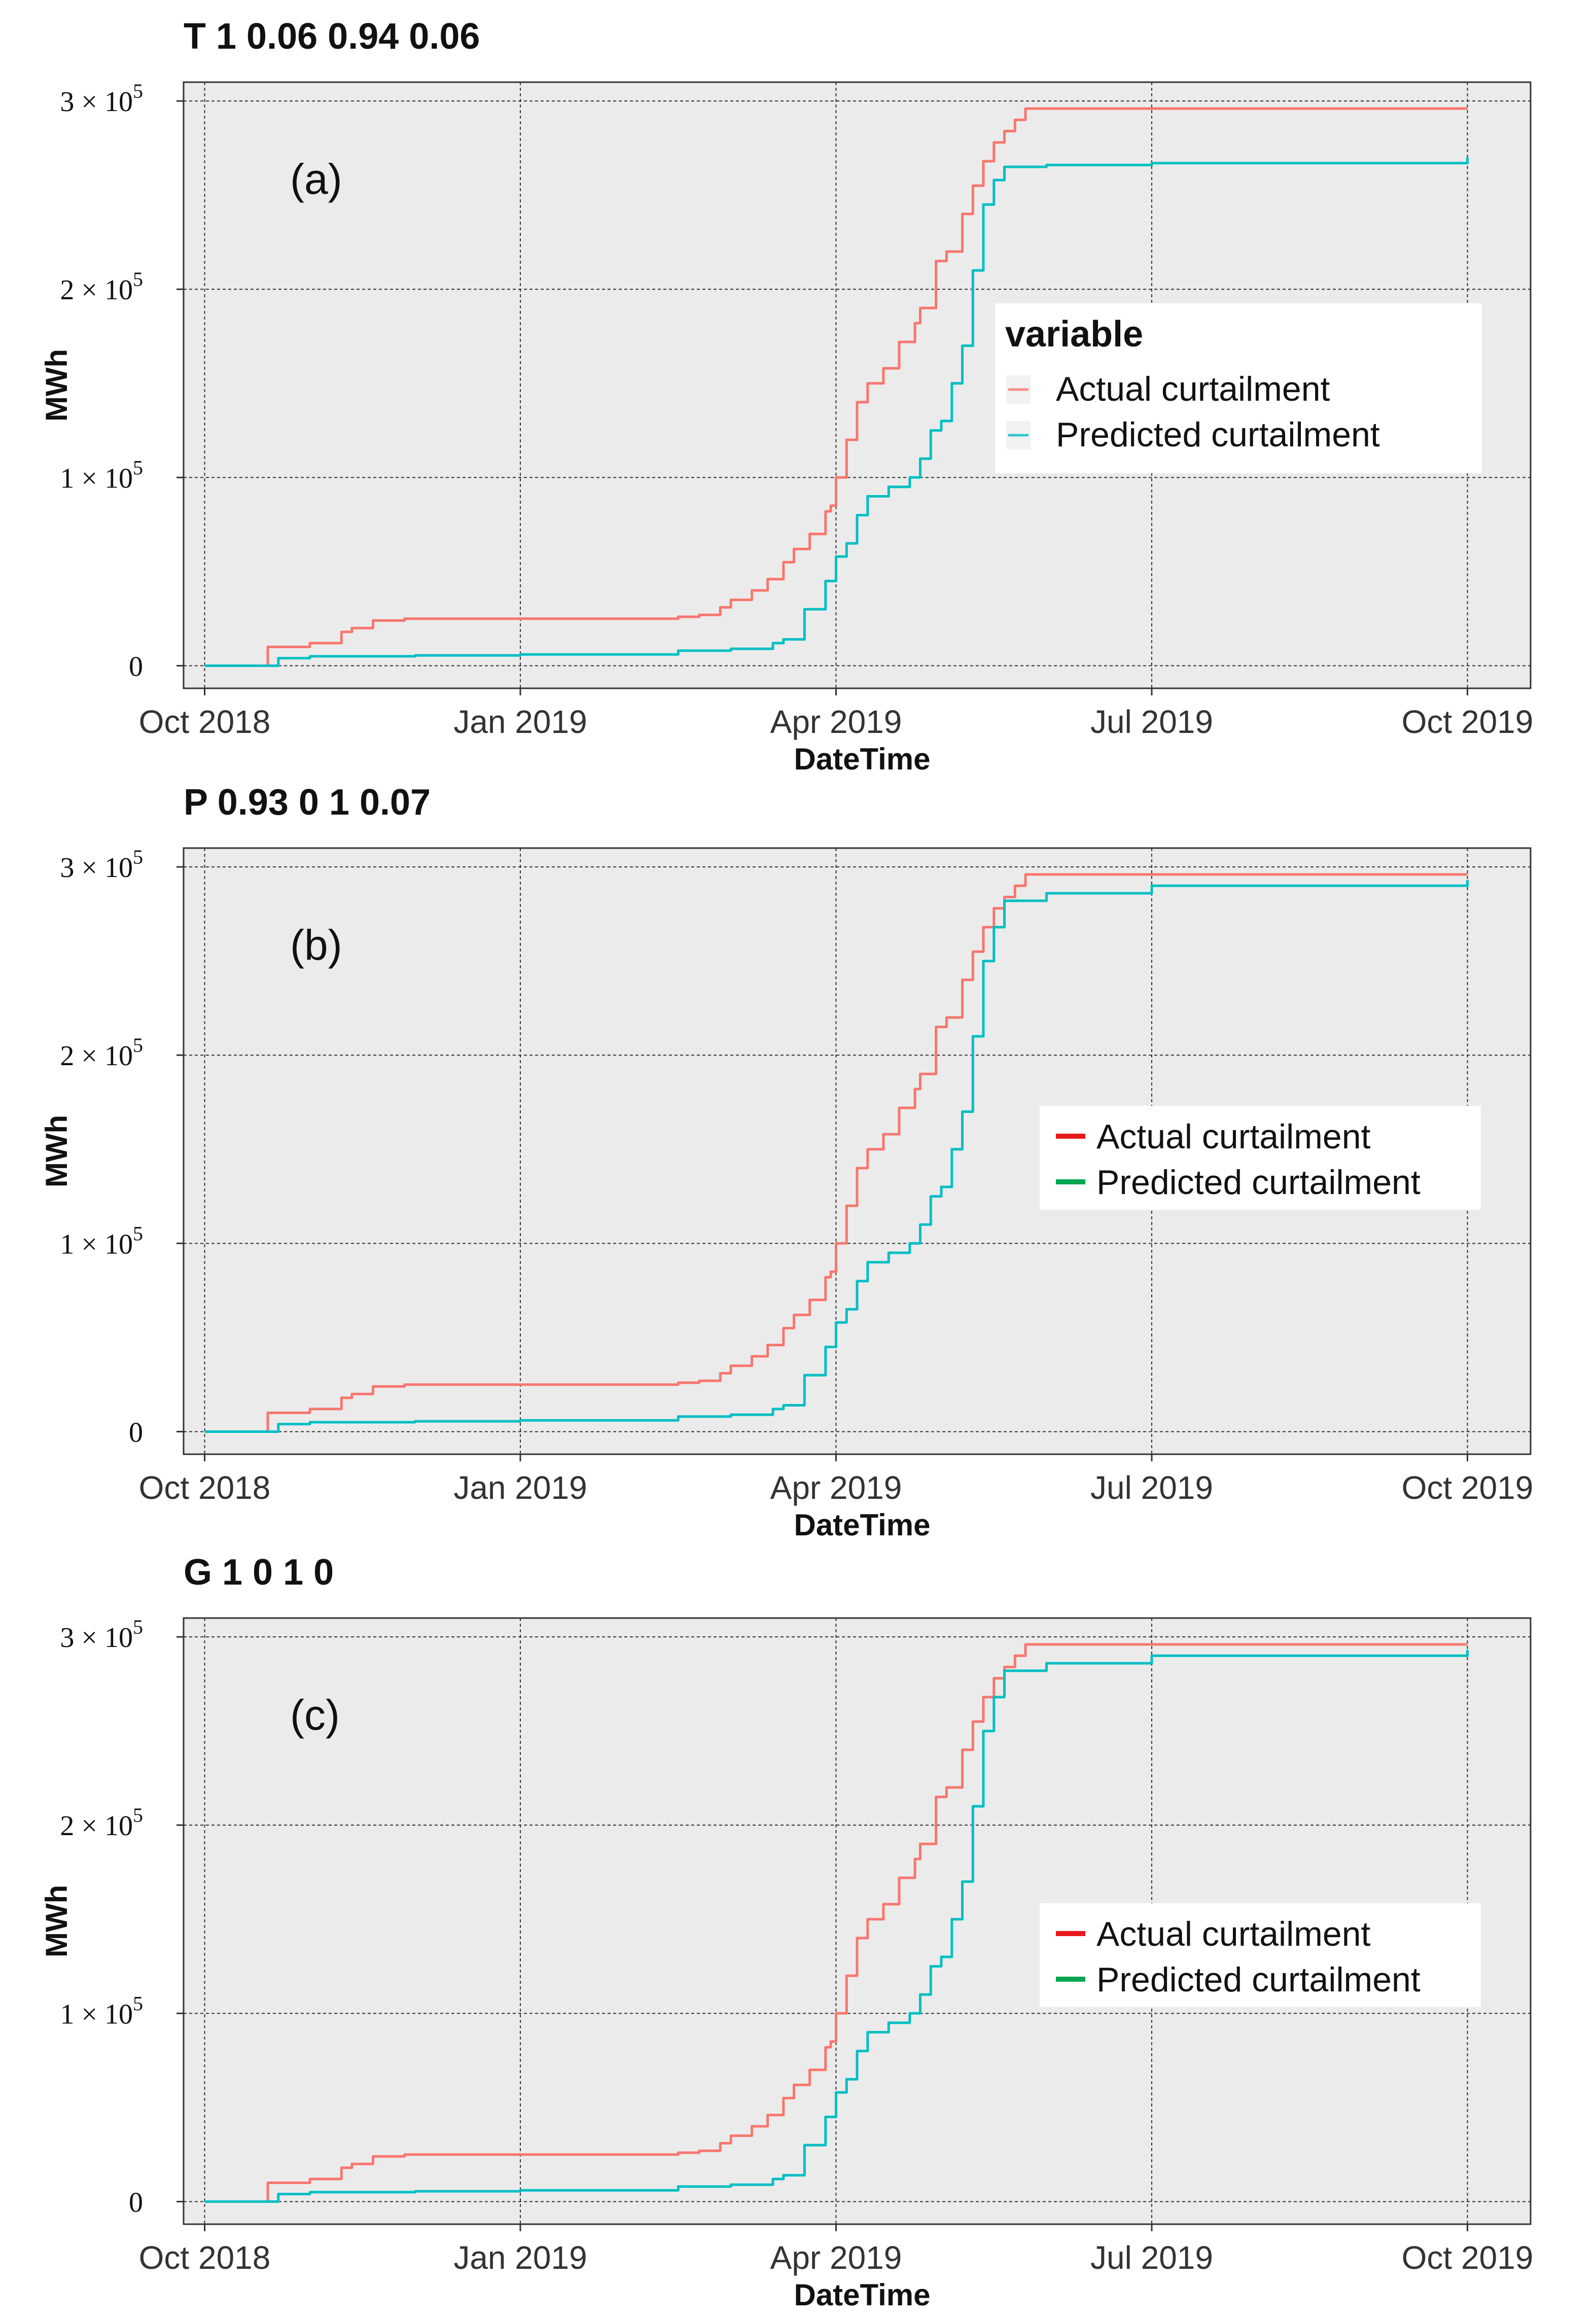  I want to click on panel-label: (c), so click(315, 1715).